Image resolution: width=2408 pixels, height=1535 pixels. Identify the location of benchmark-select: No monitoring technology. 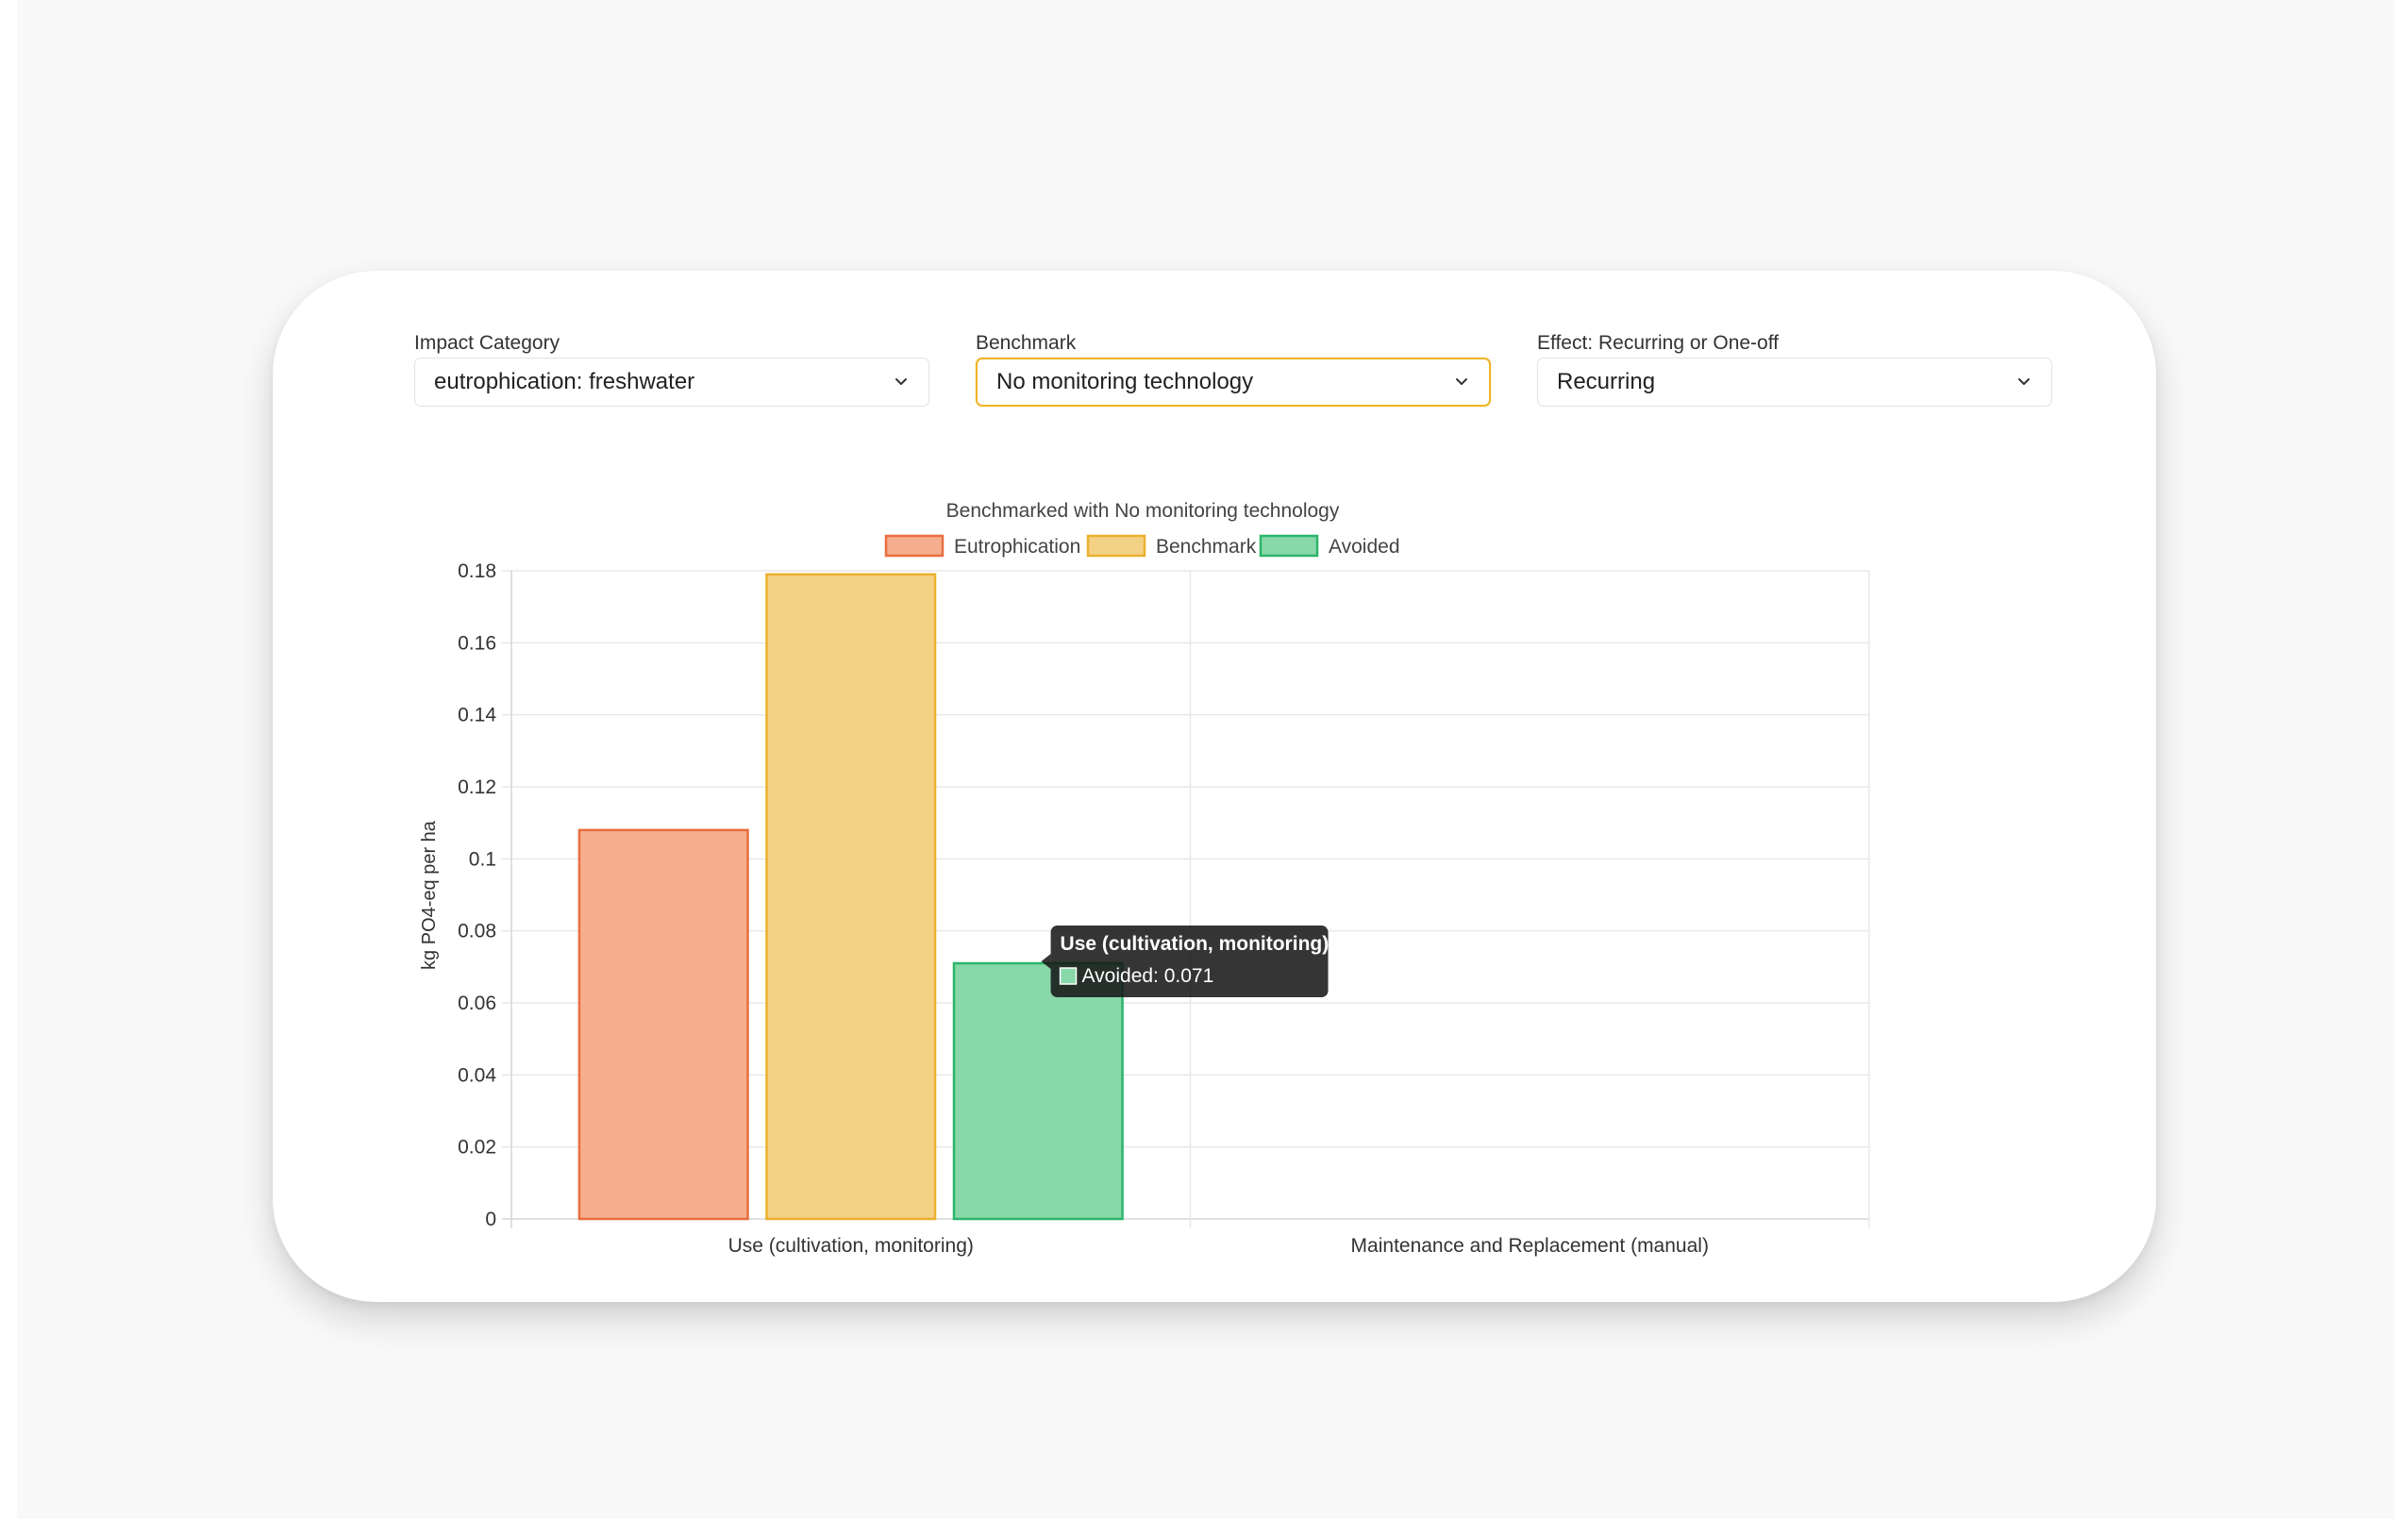
(1233, 382).